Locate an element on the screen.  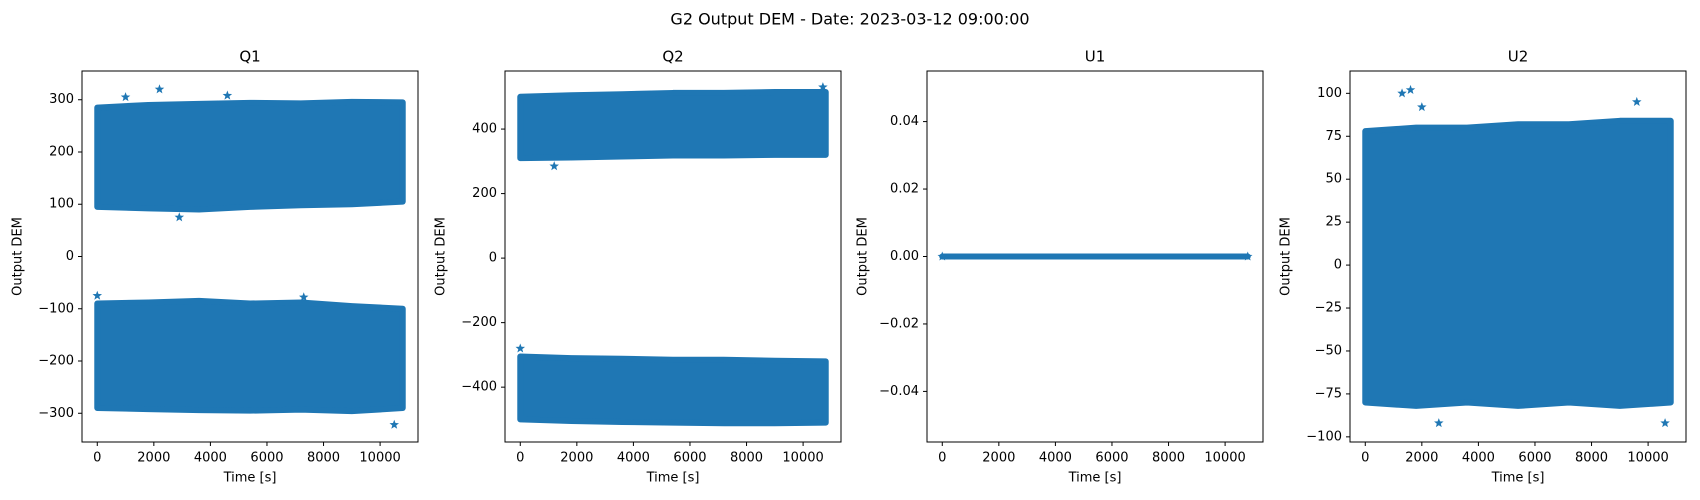
y-tick-label: 400 is located at coordinates (484, 129).